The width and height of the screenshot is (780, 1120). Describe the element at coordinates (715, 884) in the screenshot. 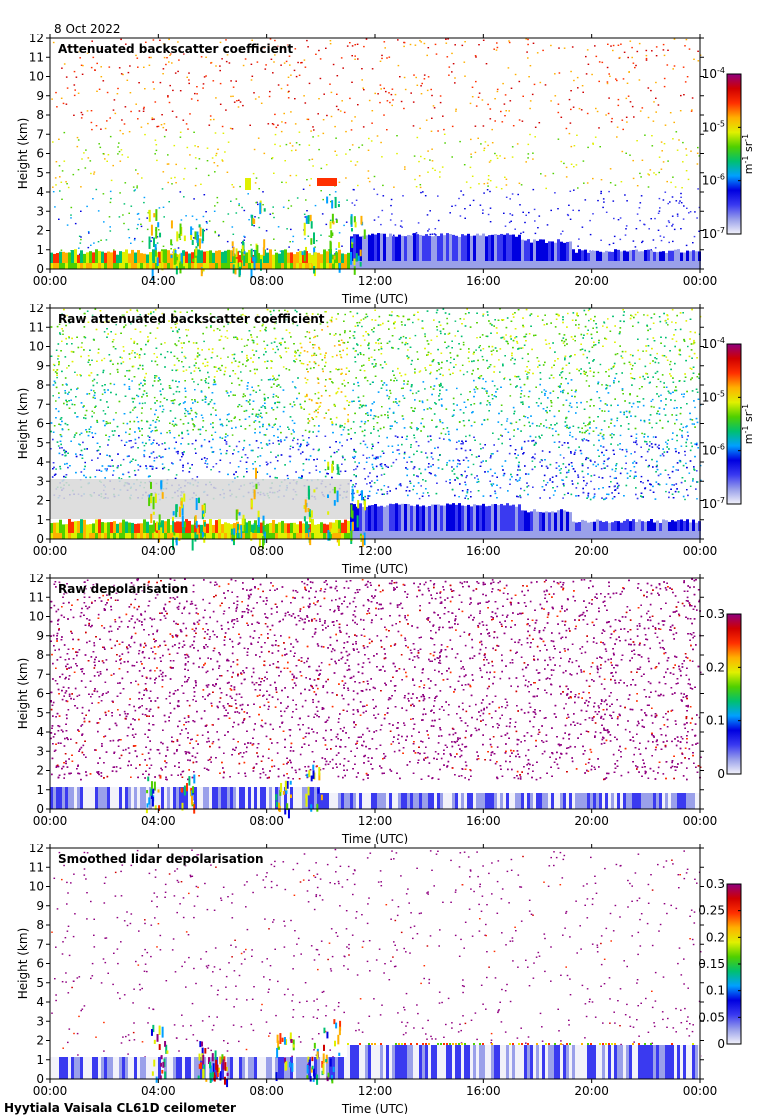

I see `colorbar-tick-label: 0.3` at that location.